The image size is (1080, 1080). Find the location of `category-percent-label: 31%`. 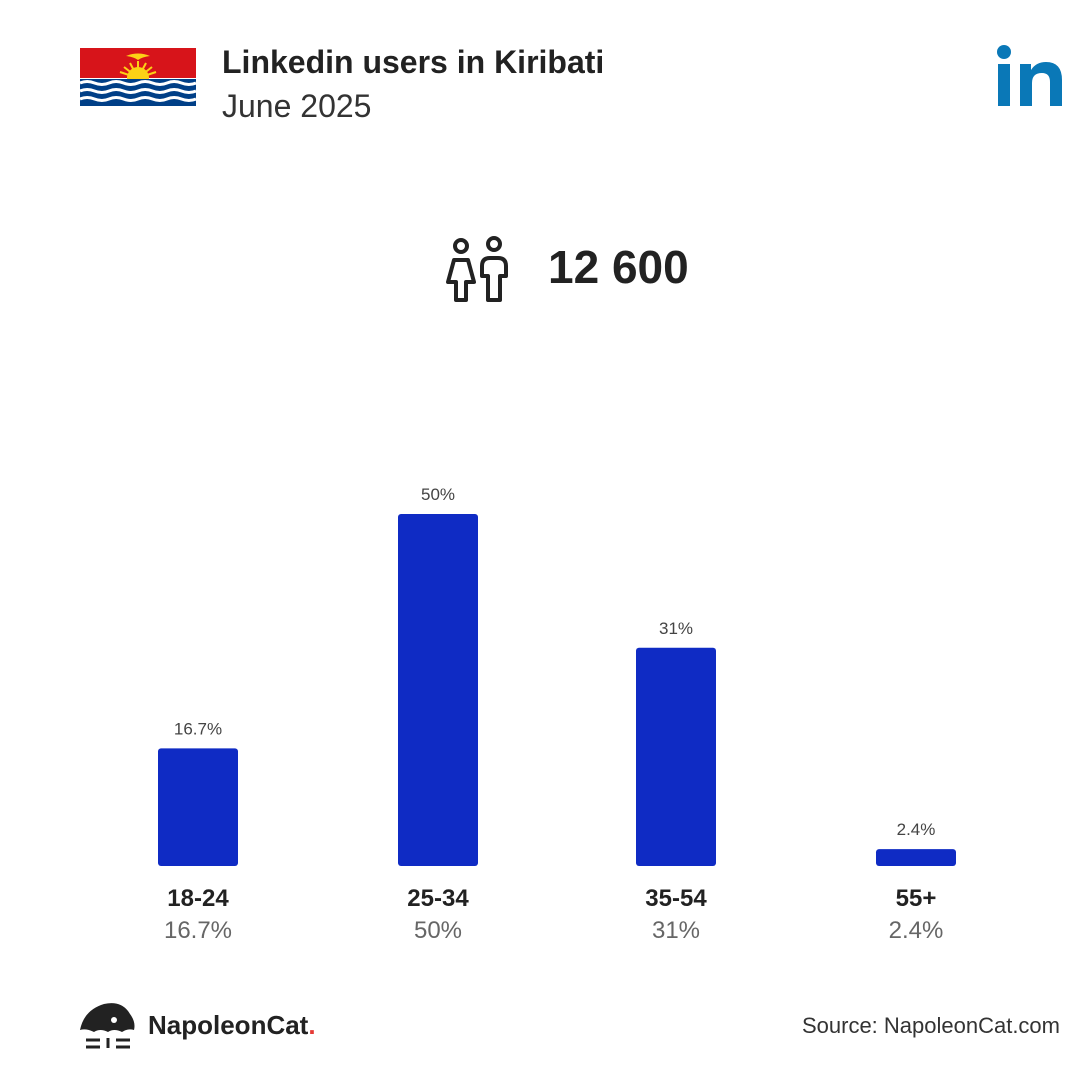

category-percent-label: 31% is located at coordinates (676, 930).